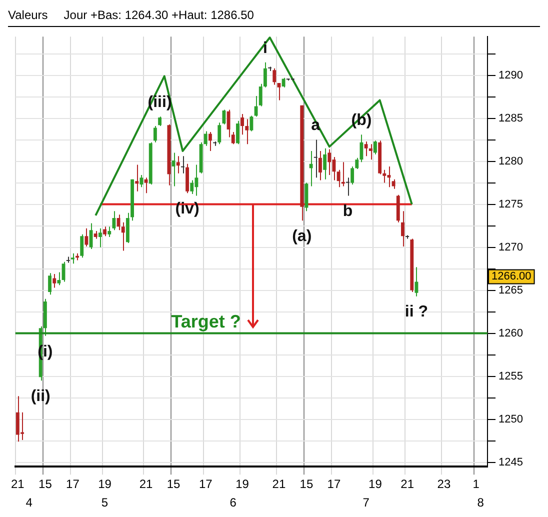 This screenshot has height=517, width=548. I want to click on text: ii ?, so click(416, 312).